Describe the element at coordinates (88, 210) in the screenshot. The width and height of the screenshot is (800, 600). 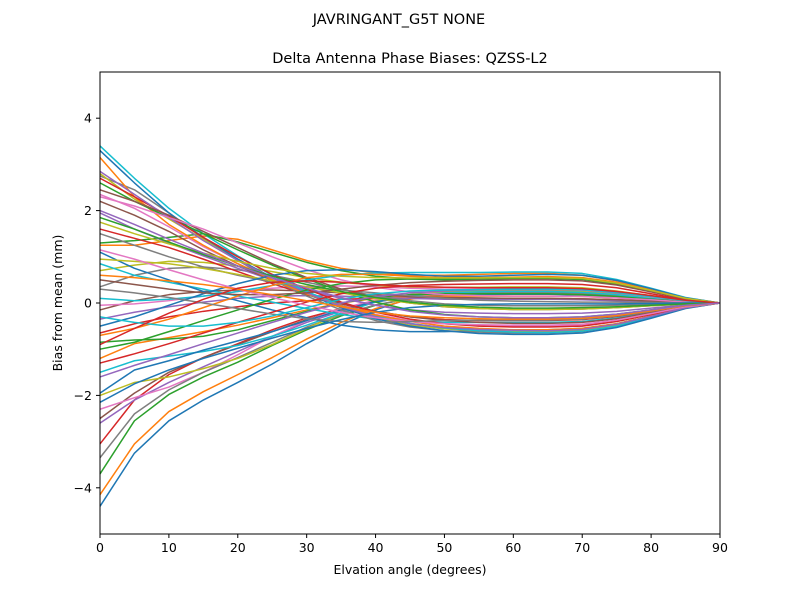
I see `y-tick-label: 2` at that location.